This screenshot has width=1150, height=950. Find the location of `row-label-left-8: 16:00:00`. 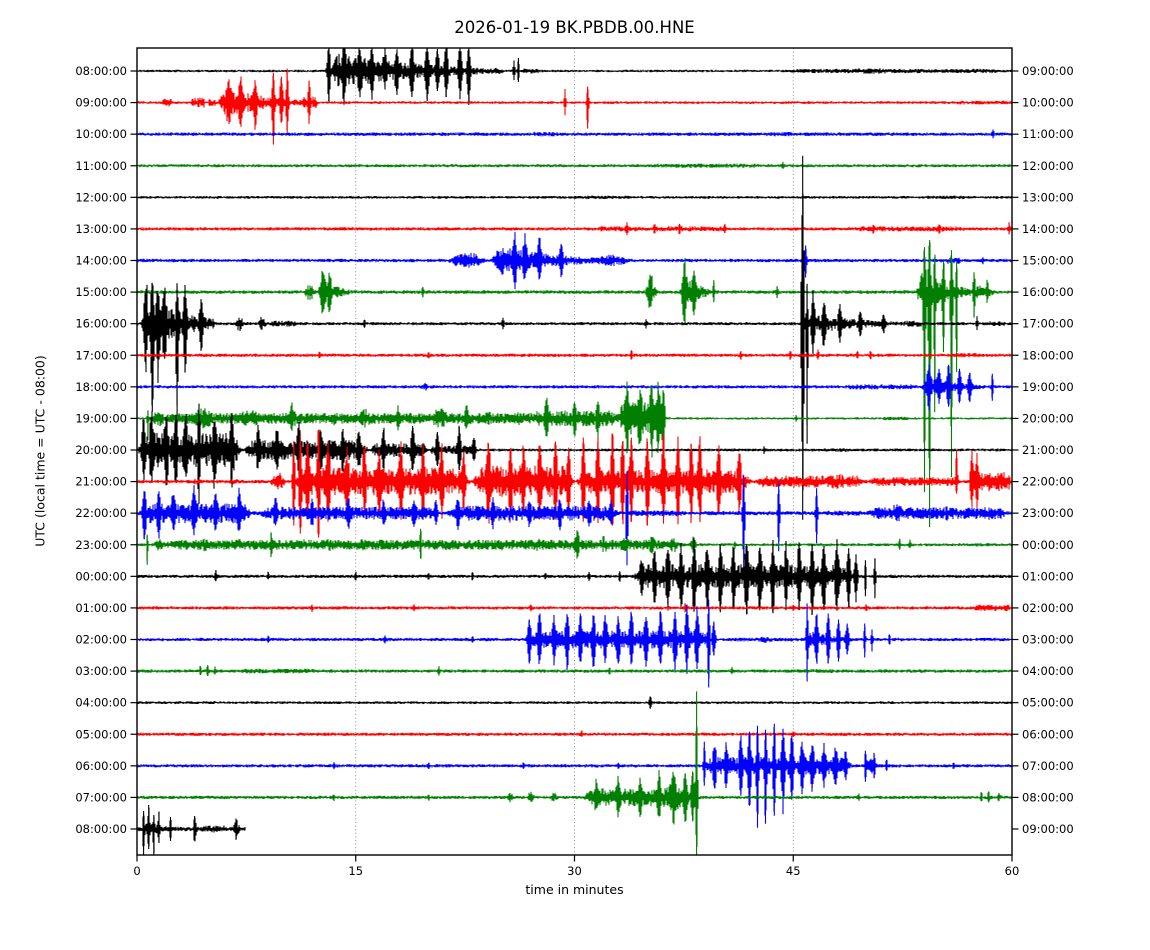

row-label-left-8: 16:00:00 is located at coordinates (101, 324).